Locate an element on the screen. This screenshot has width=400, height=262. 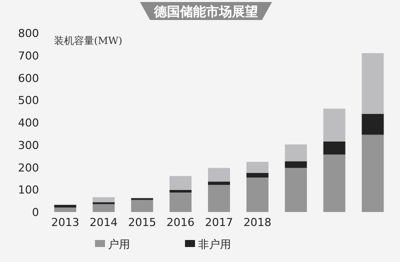
y-tick-label: 200 is located at coordinates (28, 167).